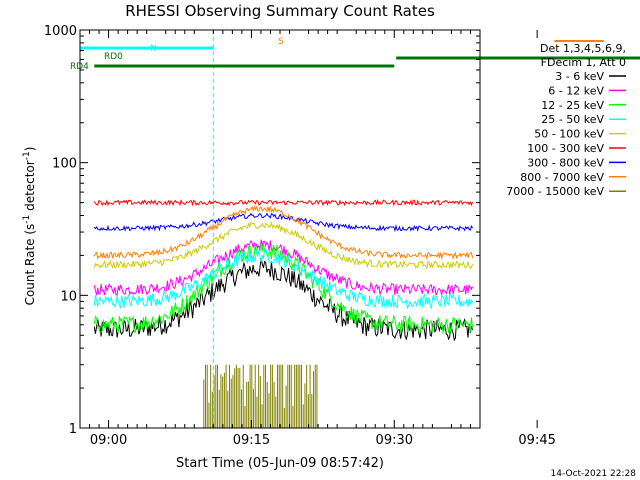 The width and height of the screenshot is (640, 480). I want to click on x-tick-label: 09:30, so click(394, 440).